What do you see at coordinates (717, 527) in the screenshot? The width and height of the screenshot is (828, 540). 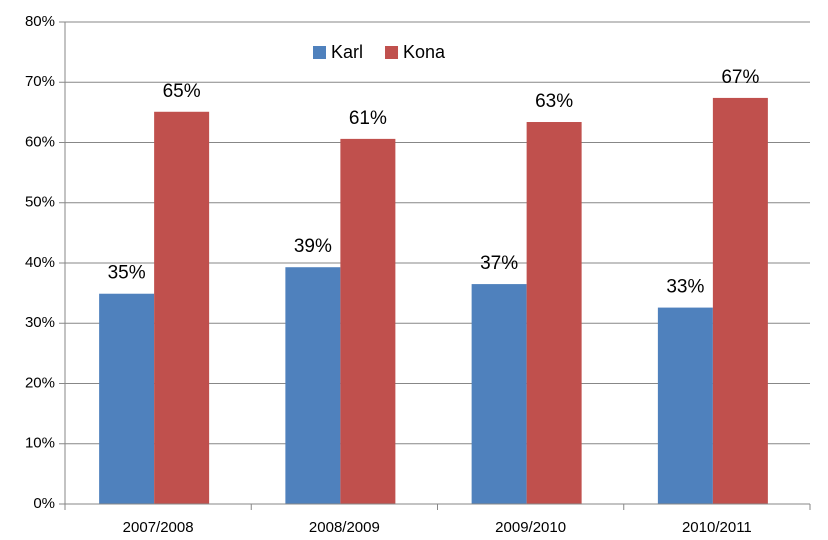 I see `x-tick-label: 2010/2011` at bounding box center [717, 527].